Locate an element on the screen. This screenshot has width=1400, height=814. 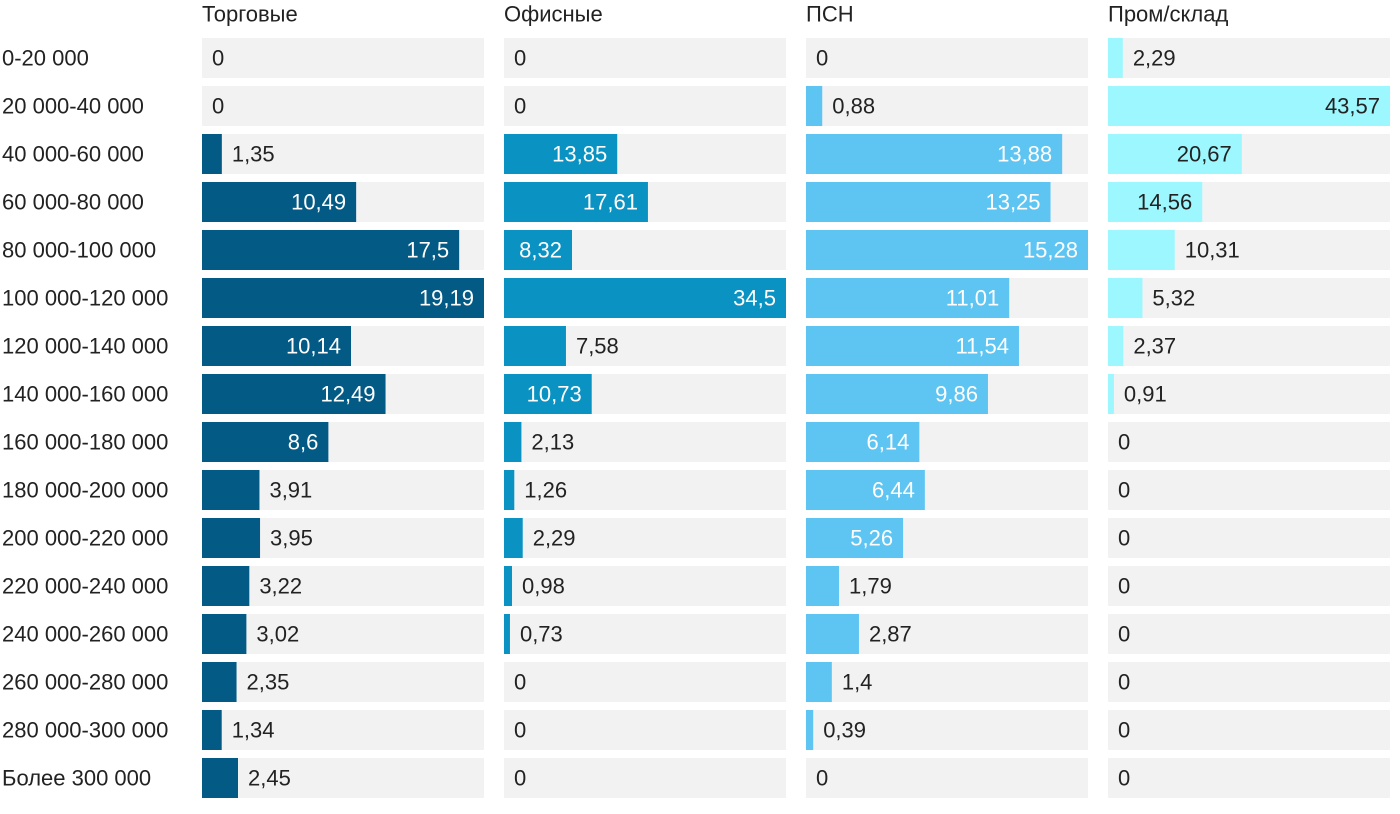
value-label-1-0: 0 is located at coordinates (520, 58).